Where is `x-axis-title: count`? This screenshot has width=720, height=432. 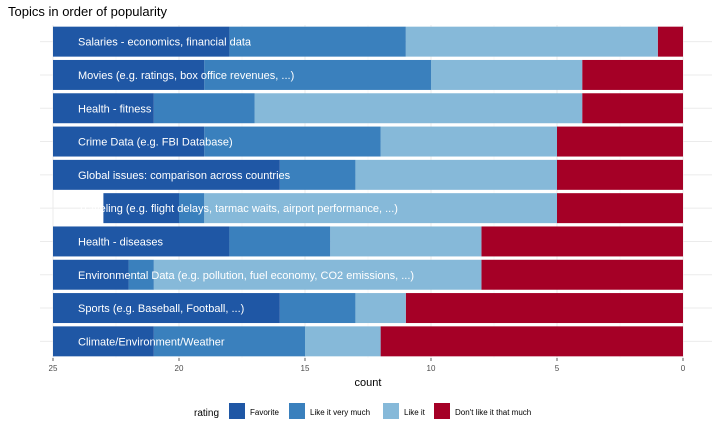 x-axis-title: count is located at coordinates (368, 383).